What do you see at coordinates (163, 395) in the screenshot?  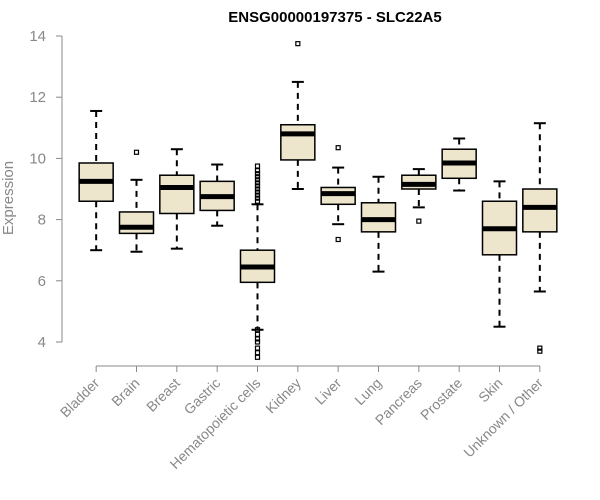 I see `x-tick-label: Breast` at bounding box center [163, 395].